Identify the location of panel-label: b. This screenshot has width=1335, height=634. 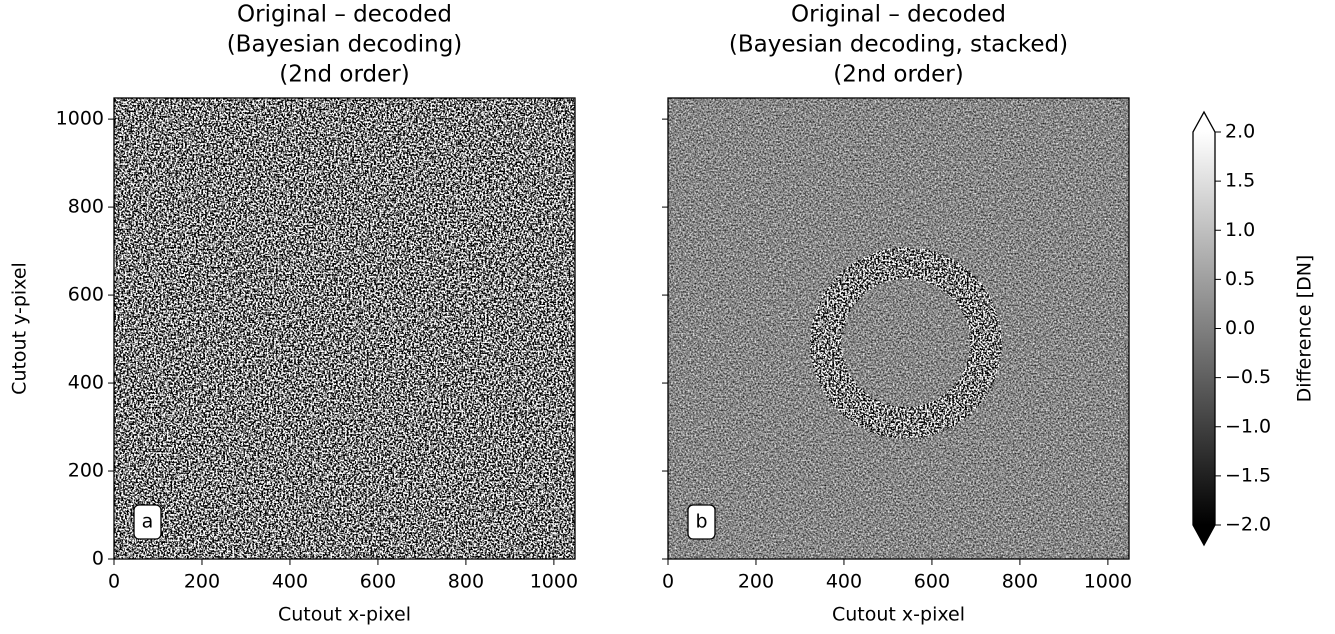
(701, 522).